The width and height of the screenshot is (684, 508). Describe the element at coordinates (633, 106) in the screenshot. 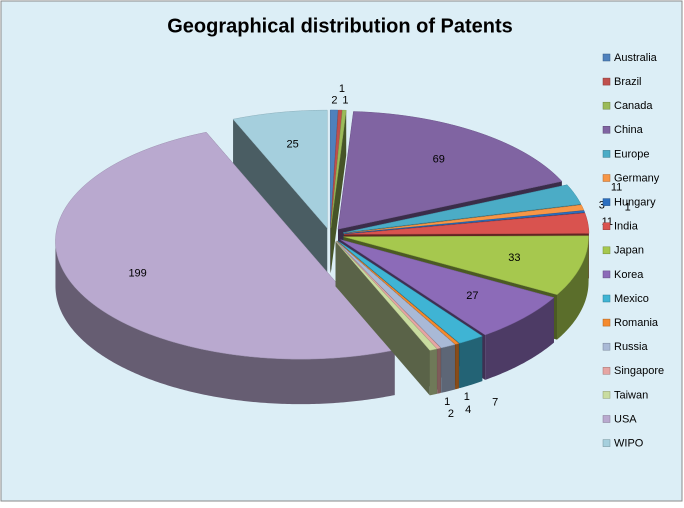

I see `legend-label: Canada` at that location.